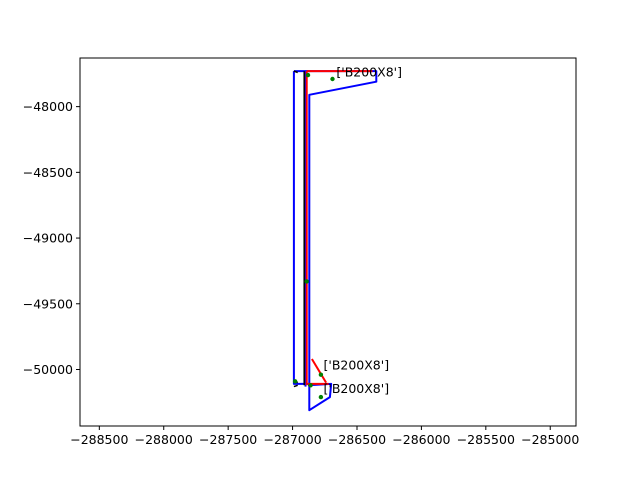  What do you see at coordinates (48, 369) in the screenshot?
I see `y-tick-label: −50000` at bounding box center [48, 369].